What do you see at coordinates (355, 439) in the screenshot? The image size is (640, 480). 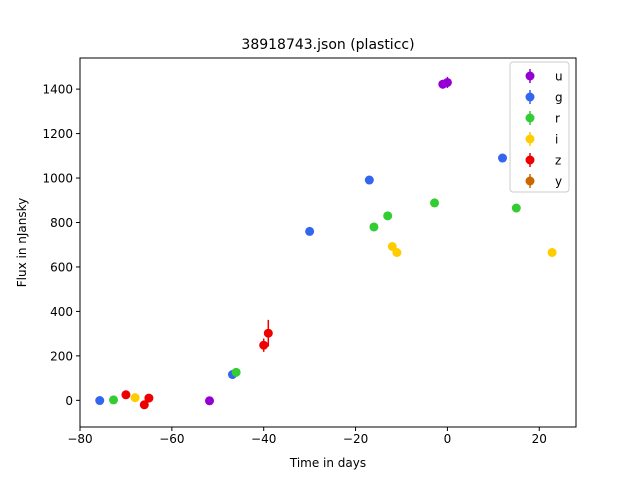 I see `x-tick-label: −20` at bounding box center [355, 439].